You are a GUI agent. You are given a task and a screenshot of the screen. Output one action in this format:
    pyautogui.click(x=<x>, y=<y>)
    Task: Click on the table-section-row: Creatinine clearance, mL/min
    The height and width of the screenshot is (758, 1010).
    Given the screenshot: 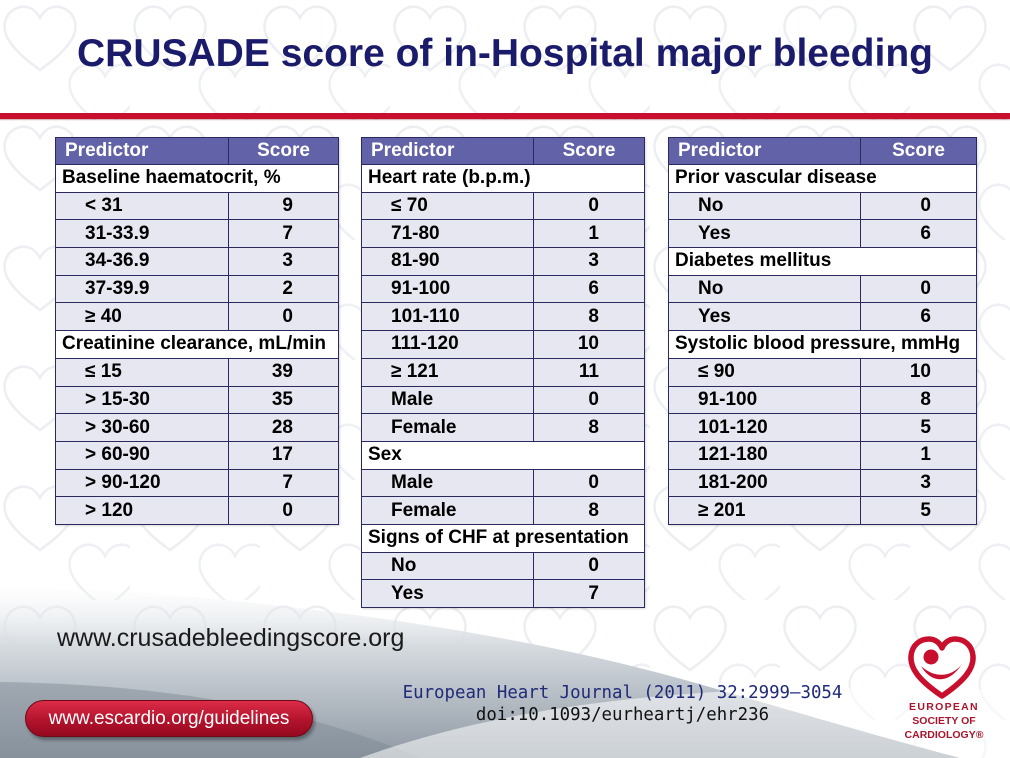 What is the action you would take?
    pyautogui.click(x=197, y=344)
    